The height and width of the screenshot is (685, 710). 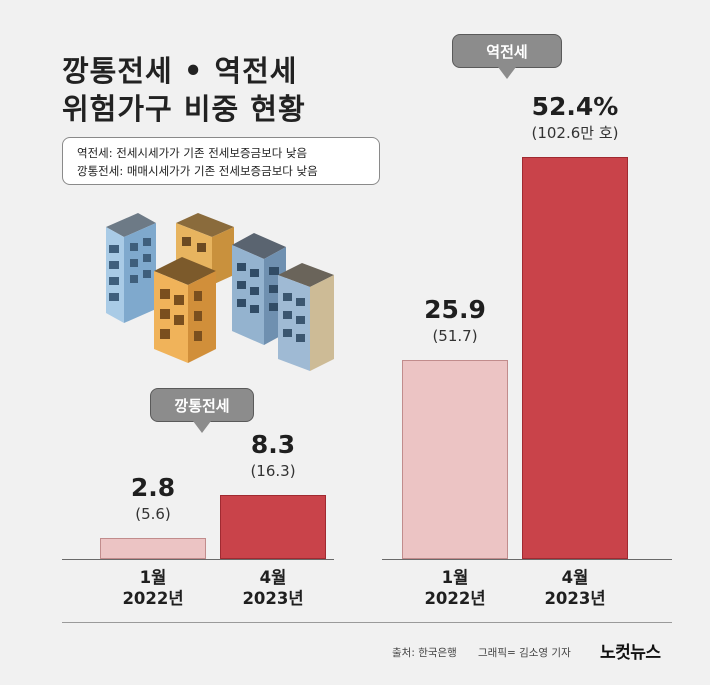 I want to click on count-label-reverse-2023-04: (102.6만 호), so click(x=575, y=133).